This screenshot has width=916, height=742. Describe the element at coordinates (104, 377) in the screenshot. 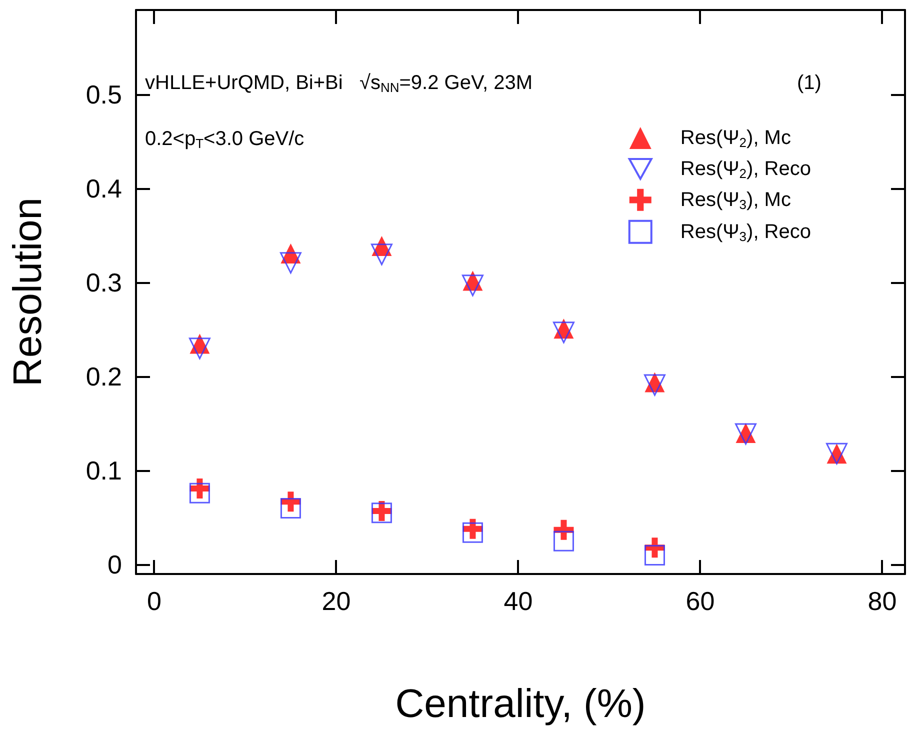

I see `y-tick-label: 0.2` at that location.